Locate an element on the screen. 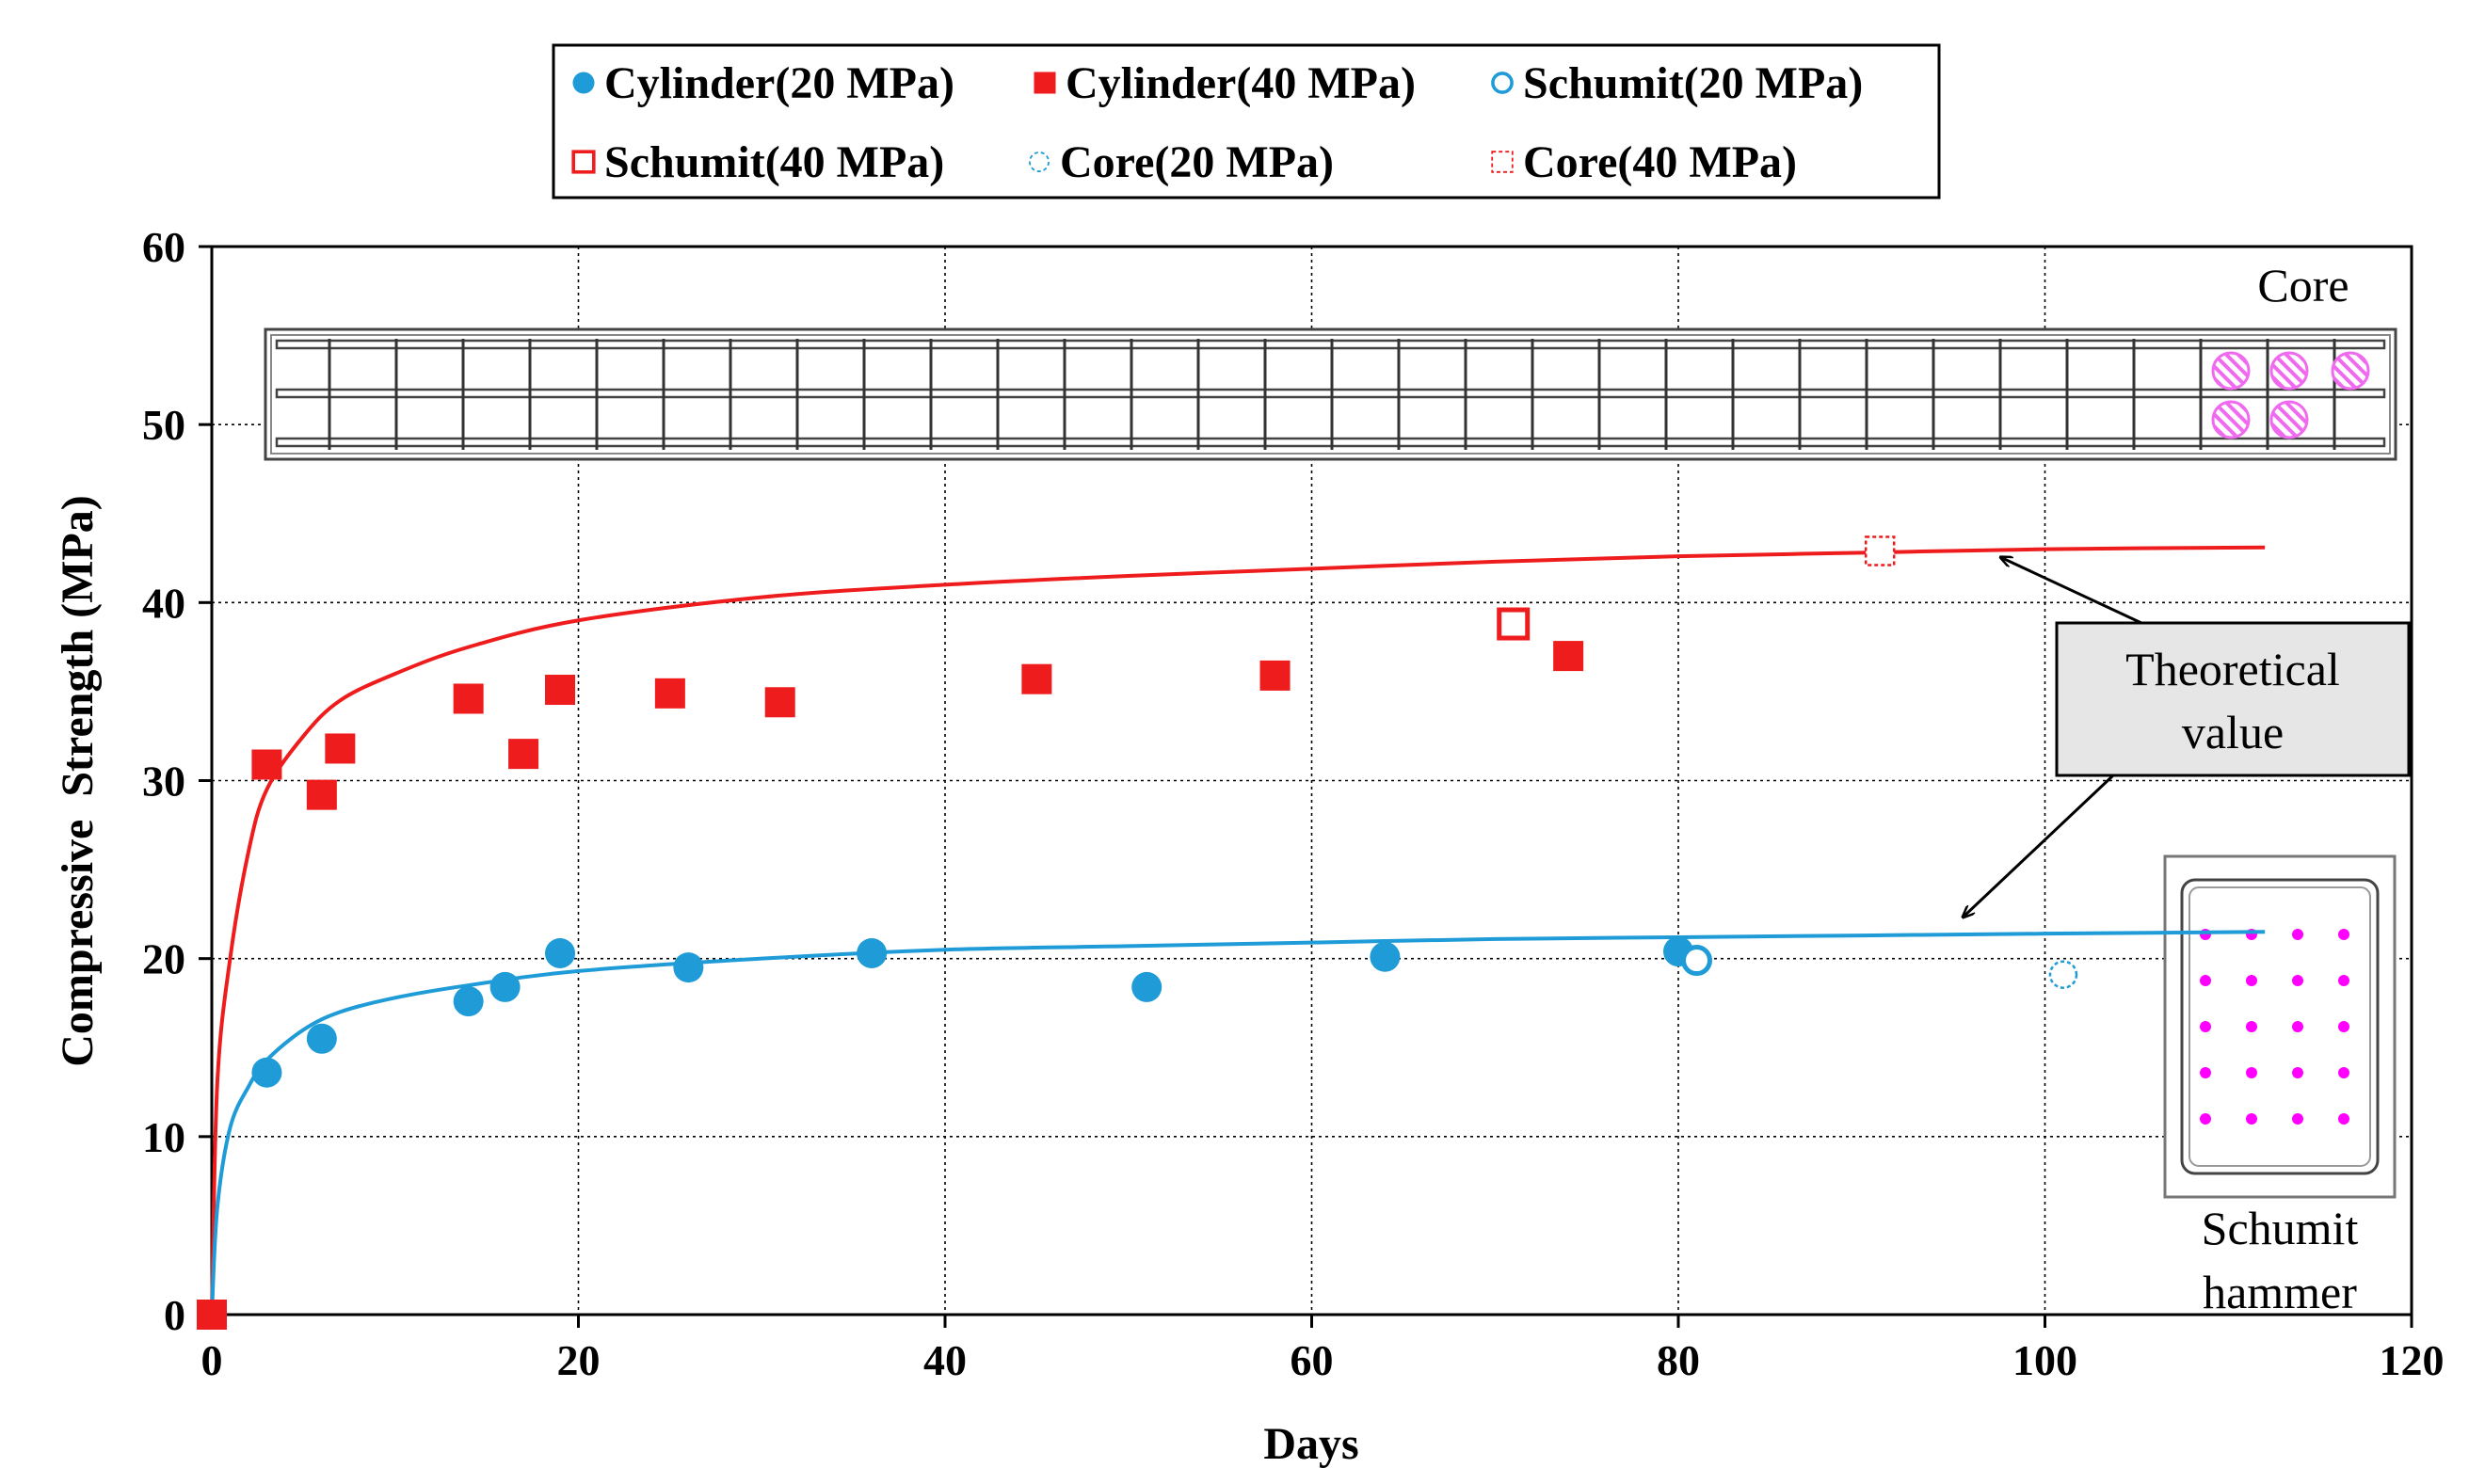 This screenshot has width=2469, height=1484. x-tick-label: 100 is located at coordinates (2044, 1360).